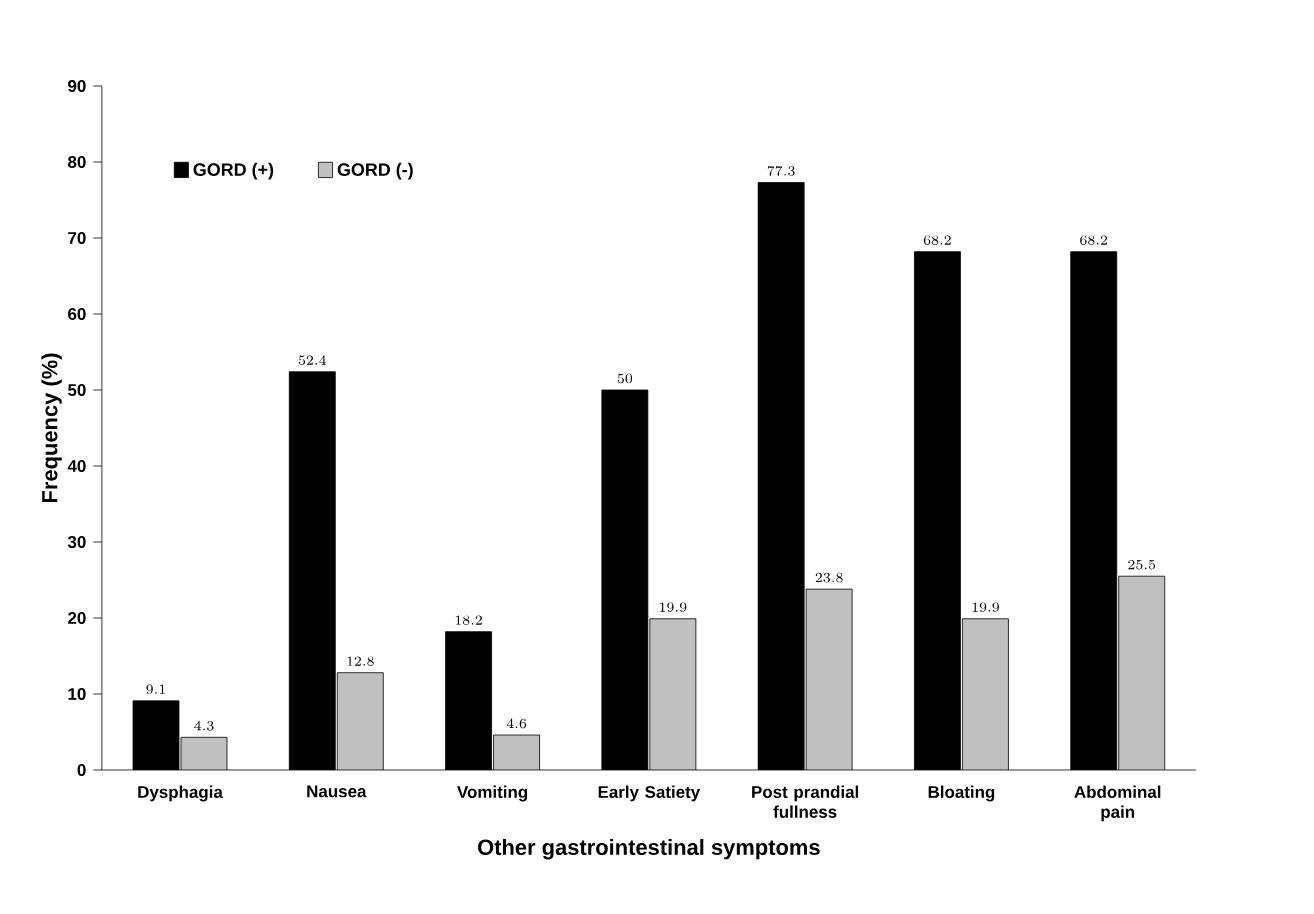 The width and height of the screenshot is (1314, 914). What do you see at coordinates (77, 618) in the screenshot?
I see `y-tick-label: 20` at bounding box center [77, 618].